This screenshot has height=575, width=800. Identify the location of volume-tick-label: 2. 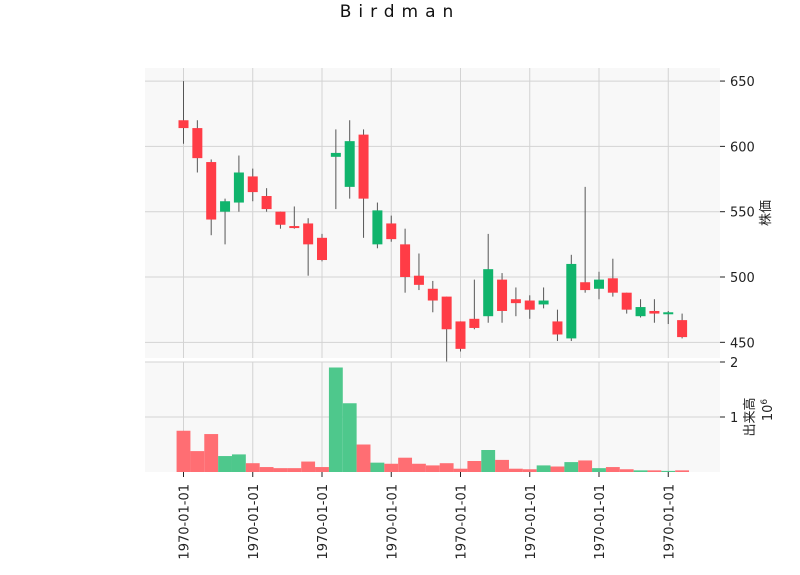
(734, 363).